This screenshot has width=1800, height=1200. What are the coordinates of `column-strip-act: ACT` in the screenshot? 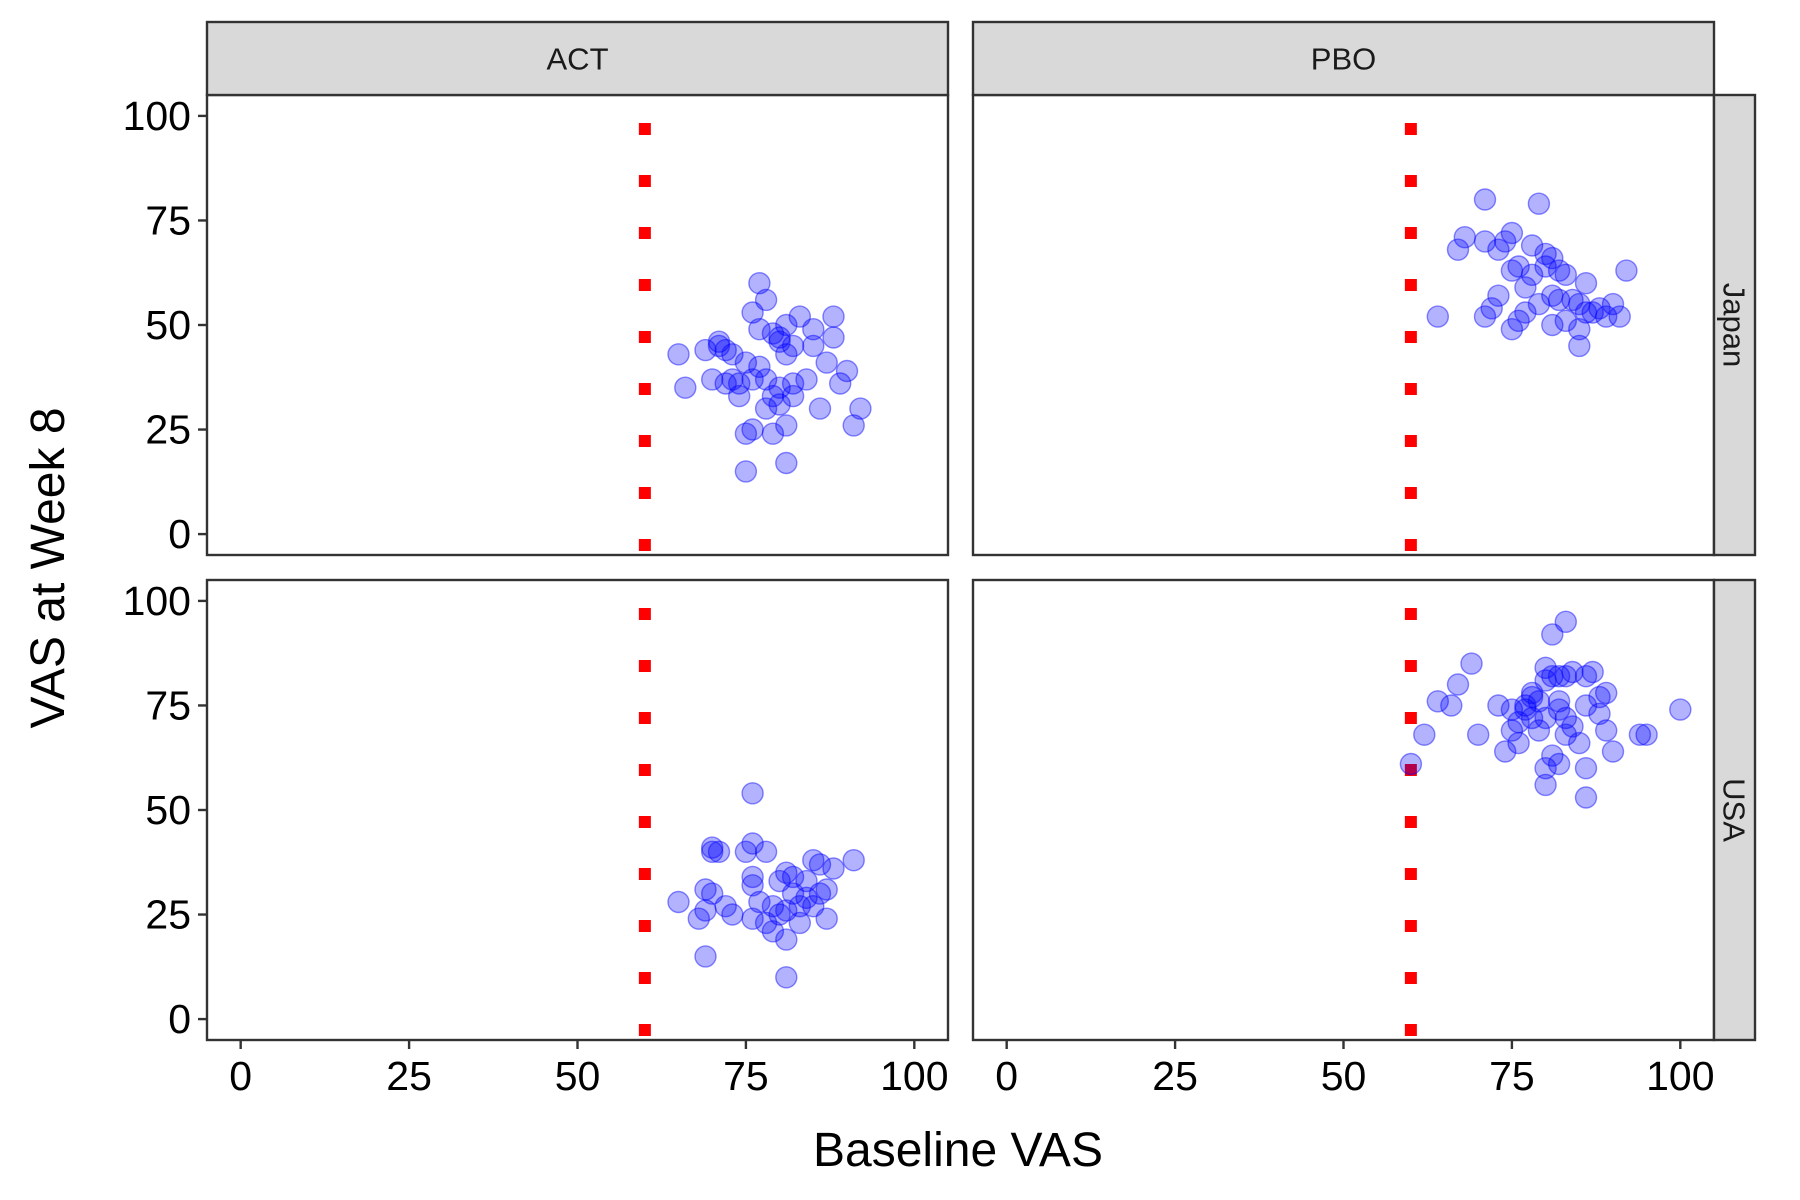 It's located at (577, 58).